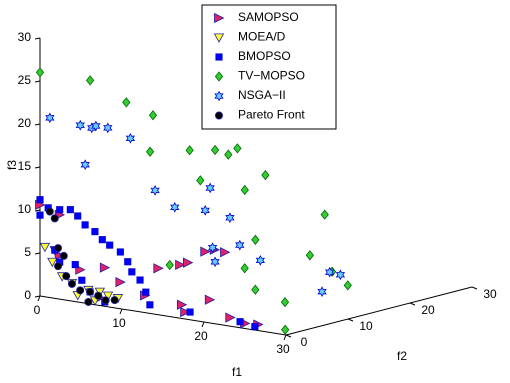 The width and height of the screenshot is (510, 383). What do you see at coordinates (490, 294) in the screenshot?
I see `y-tick-label: 30` at bounding box center [490, 294].